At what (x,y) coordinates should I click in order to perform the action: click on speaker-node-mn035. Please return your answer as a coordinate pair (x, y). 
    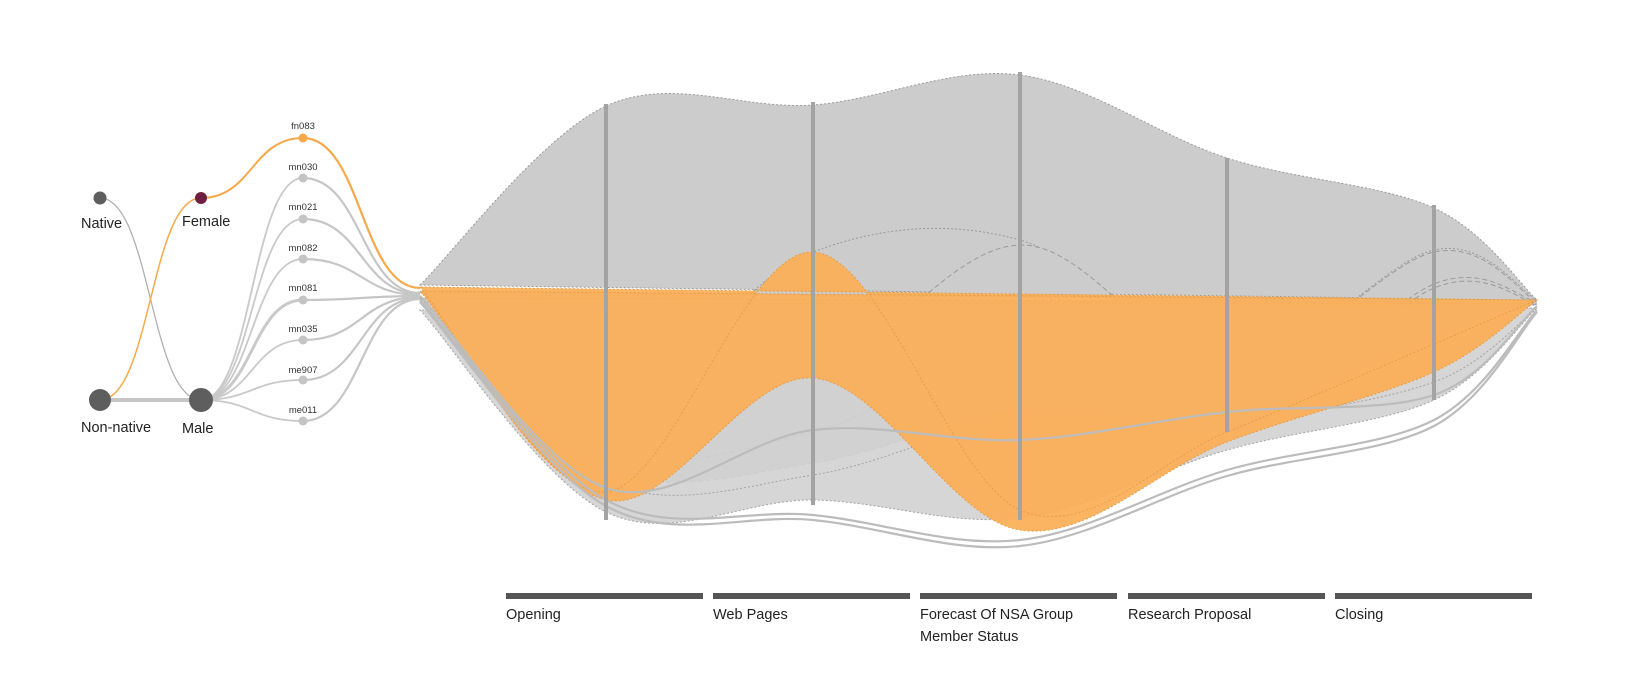
    Looking at the image, I should click on (303, 340).